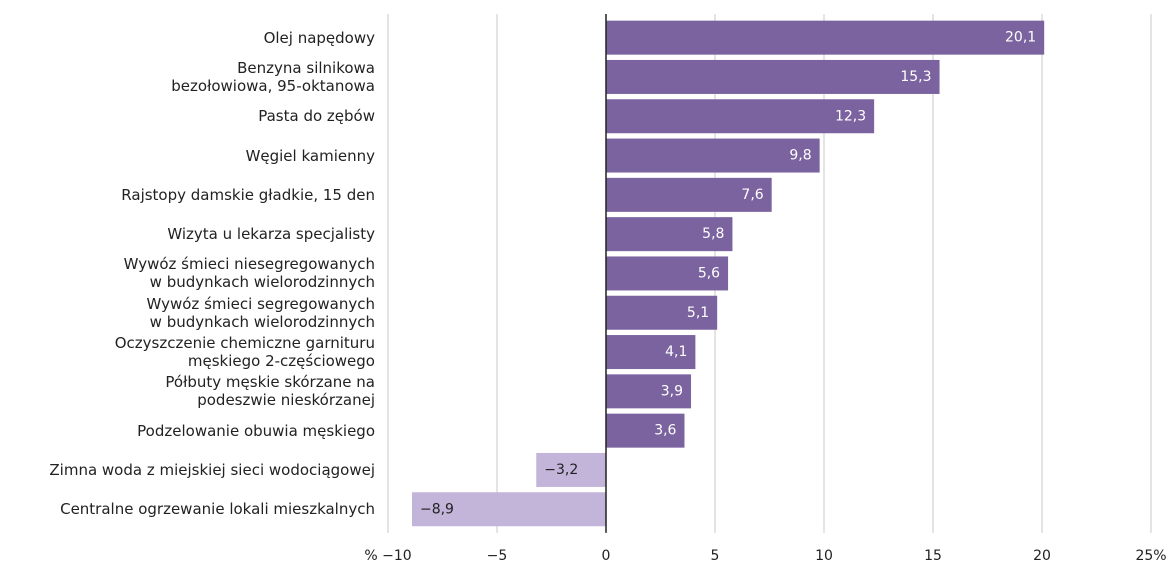 Image resolution: width=1175 pixels, height=565 pixels. I want to click on y-tick-label: Wizyta u lekarza specjalisty, so click(271, 234).